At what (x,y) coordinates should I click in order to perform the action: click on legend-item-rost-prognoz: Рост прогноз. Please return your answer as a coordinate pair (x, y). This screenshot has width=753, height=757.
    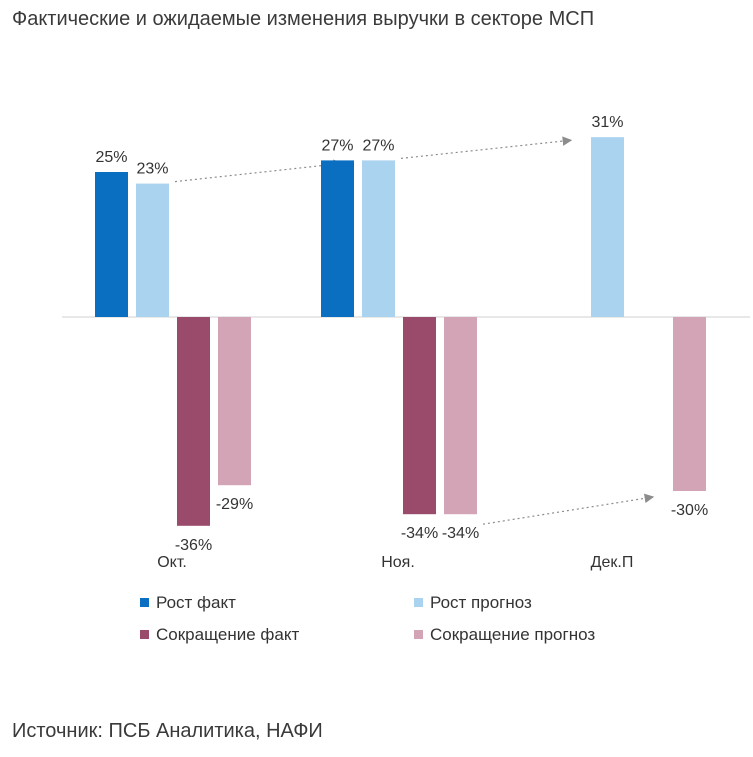
    Looking at the image, I should click on (473, 602).